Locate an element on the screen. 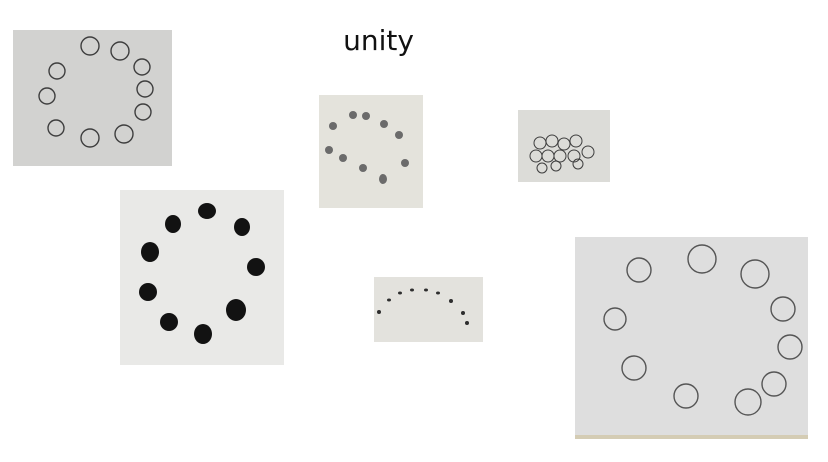  photo-open-circles-ring is located at coordinates (92, 98).